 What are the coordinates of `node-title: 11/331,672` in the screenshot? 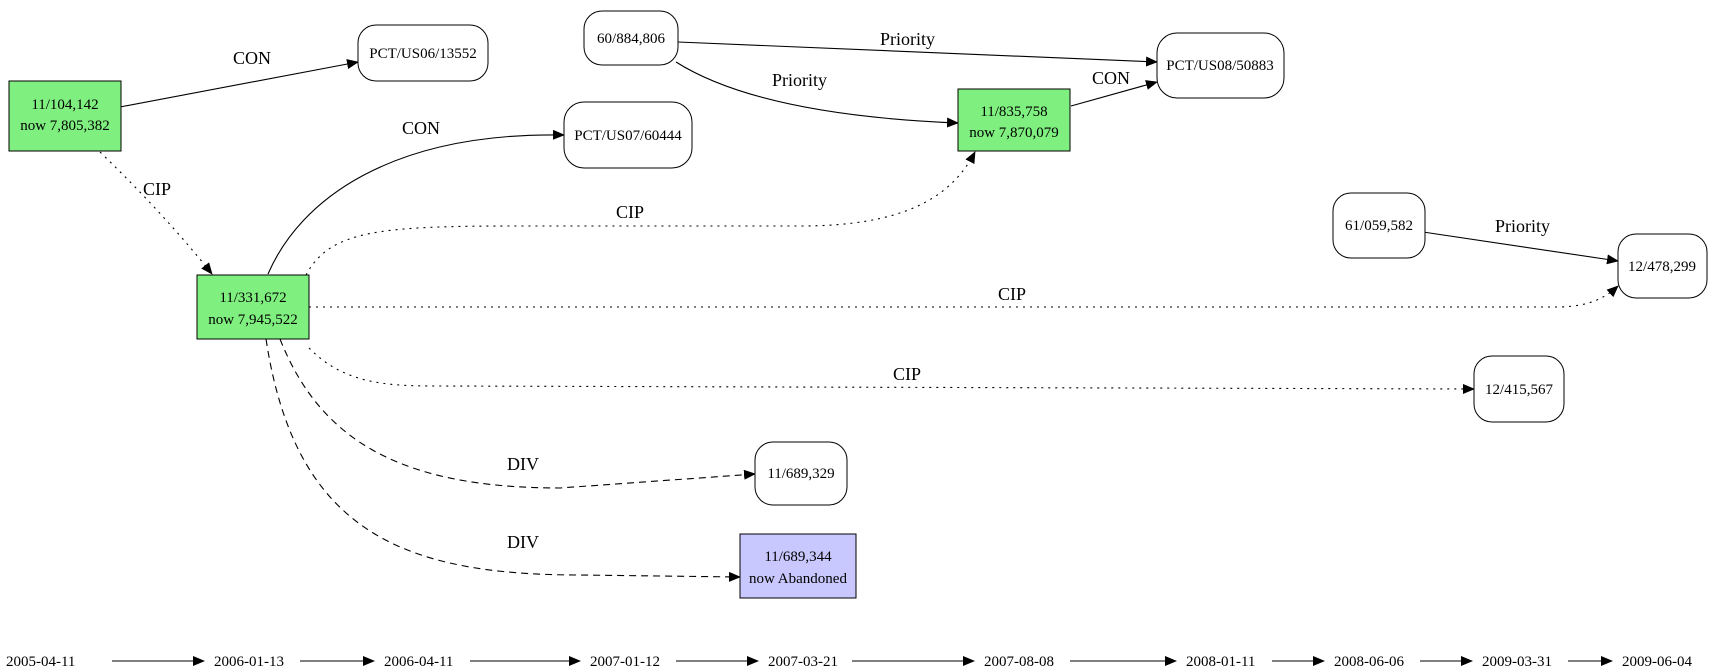 It's located at (252, 298).